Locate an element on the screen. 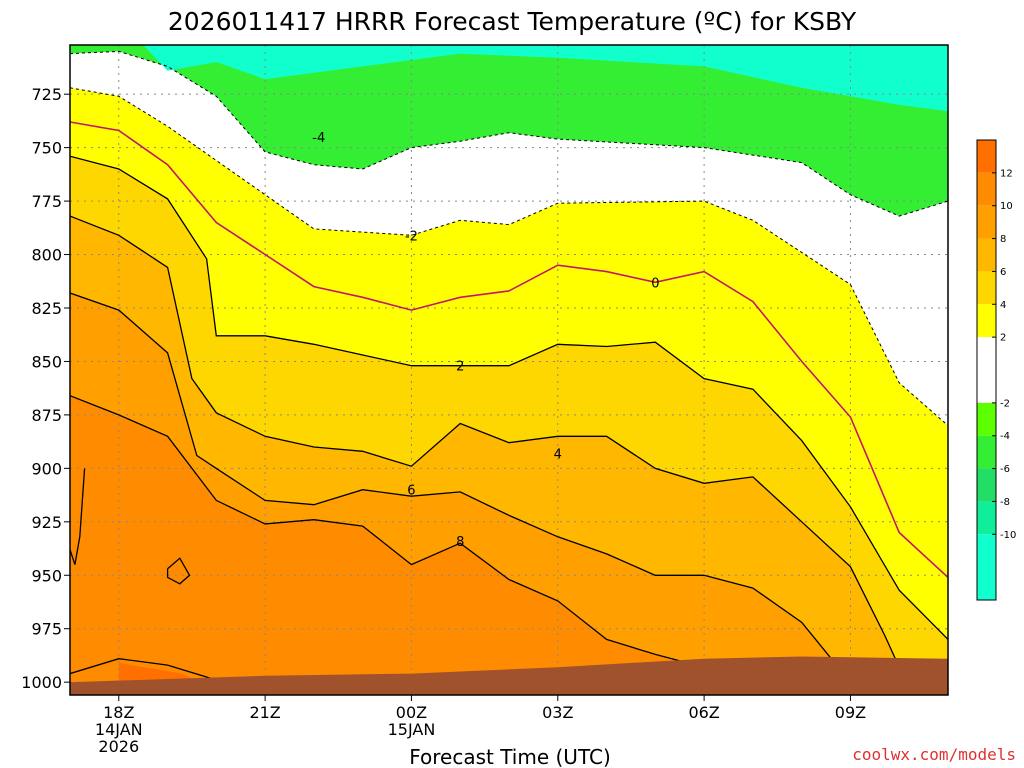 The width and height of the screenshot is (1024, 768). y-tick-label: 900 is located at coordinates (46, 468).